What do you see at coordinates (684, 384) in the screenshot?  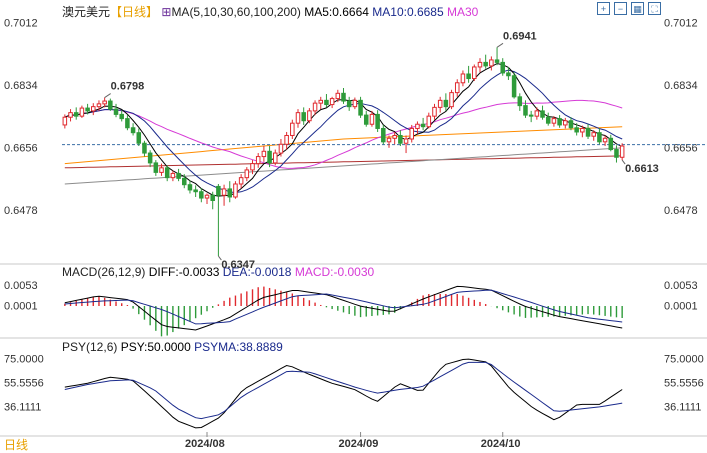 I see `psy-tick-label-right: 55.5556` at bounding box center [684, 384].